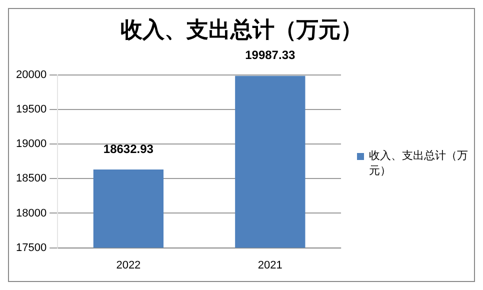  What do you see at coordinates (31, 248) in the screenshot?
I see `y-tick-label: 17500` at bounding box center [31, 248].